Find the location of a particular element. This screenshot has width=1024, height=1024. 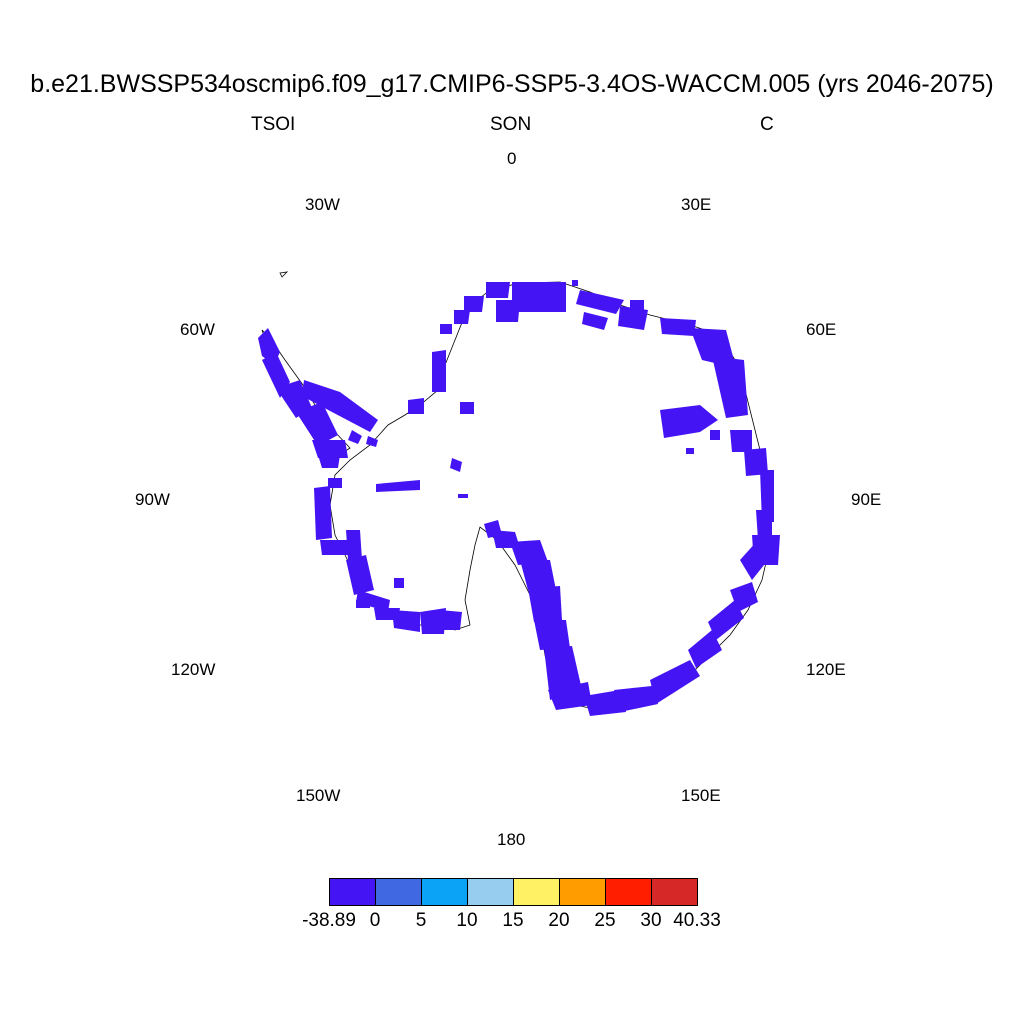

lon-label-180: 180 is located at coordinates (511, 839).